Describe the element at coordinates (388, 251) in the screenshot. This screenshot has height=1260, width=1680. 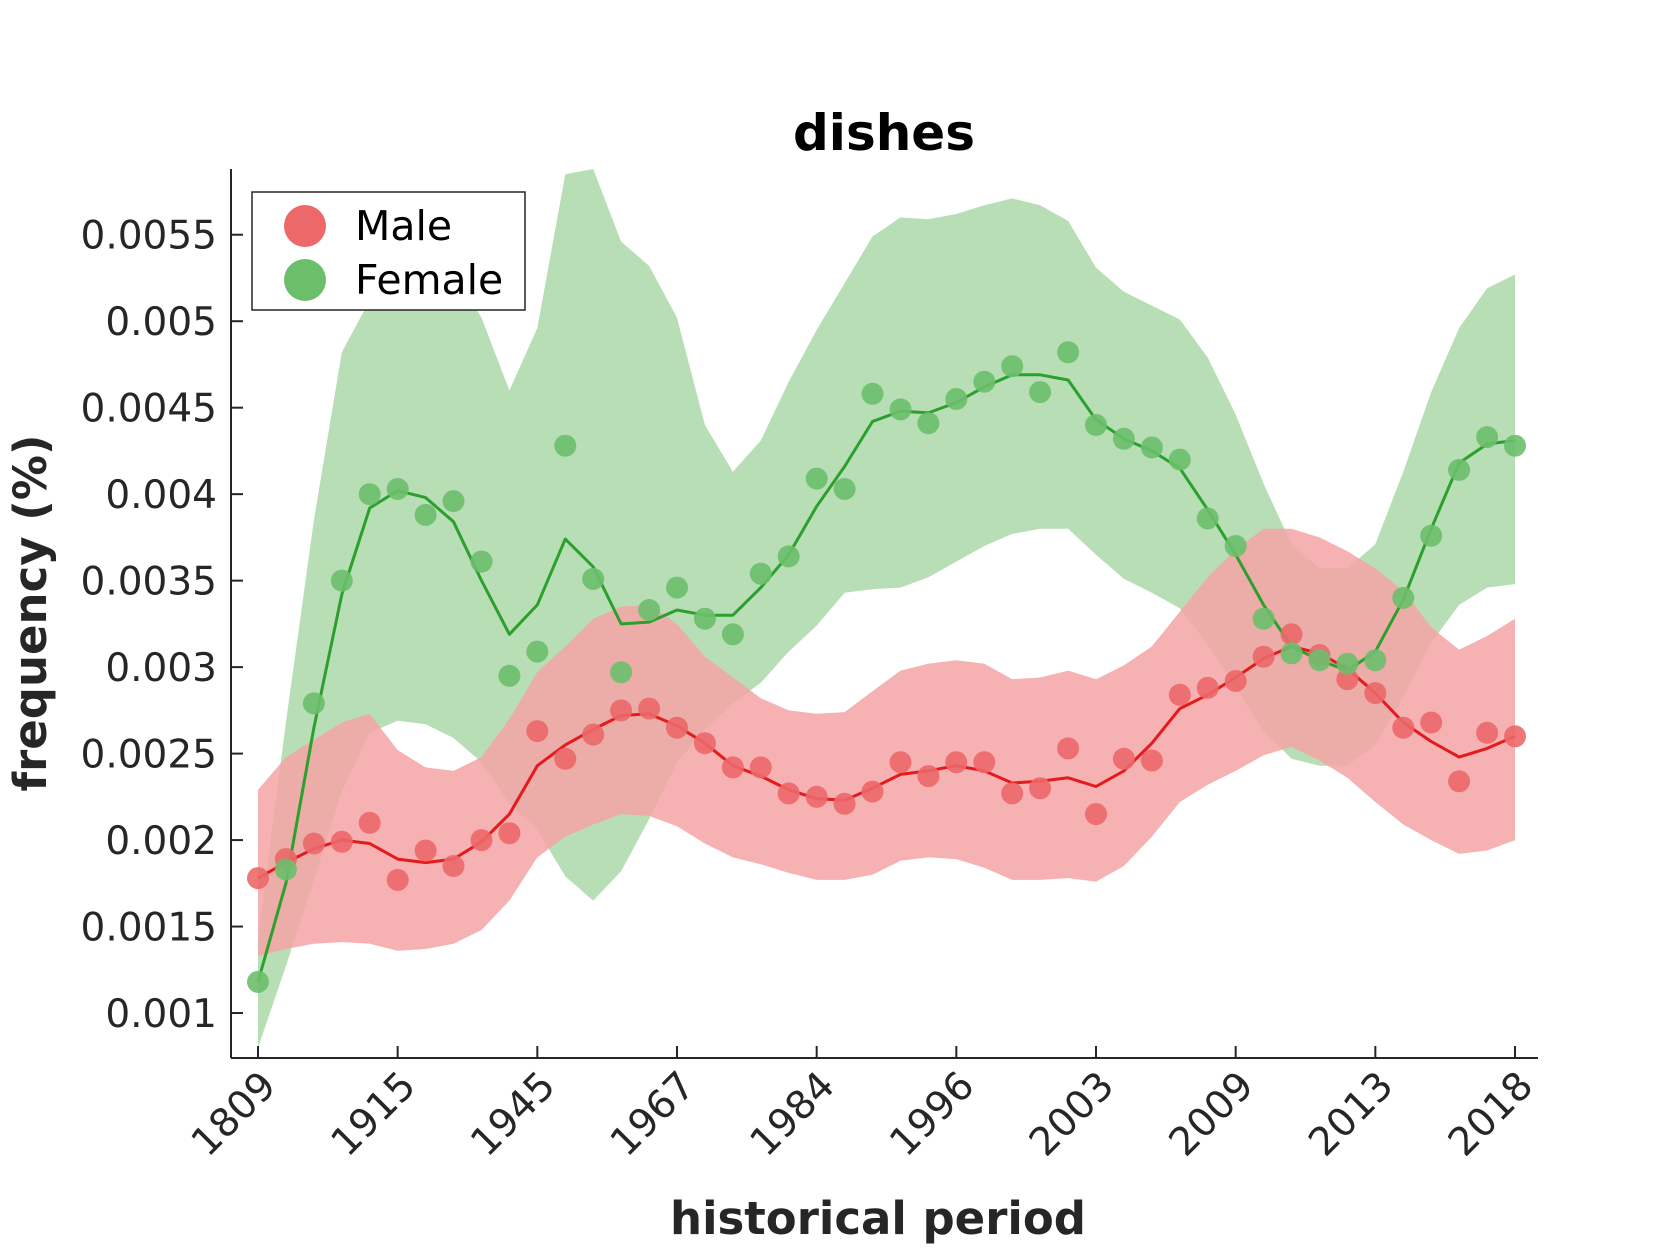
I see `legend: Male Female` at that location.